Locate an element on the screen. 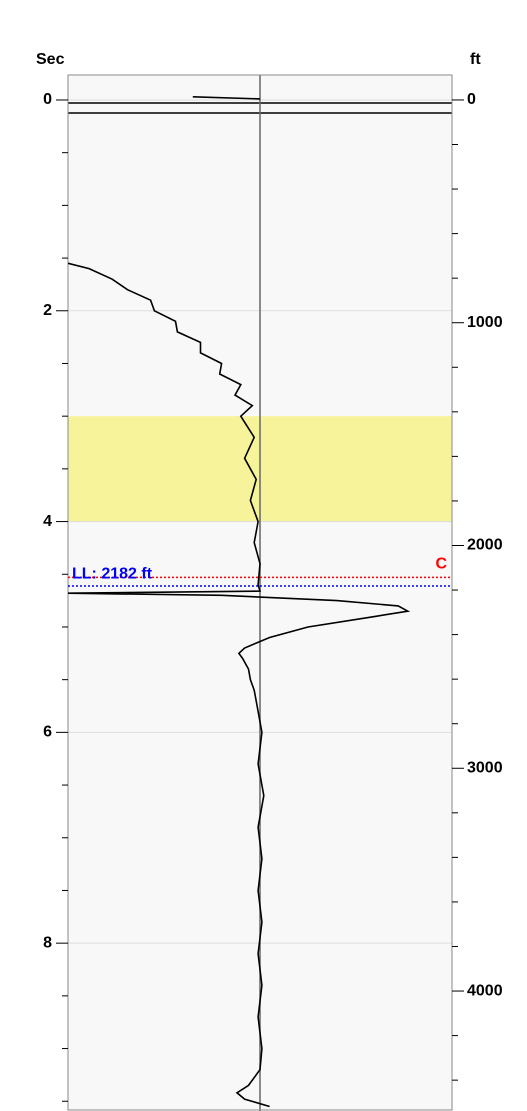  marker-label: LL: 2182 ft is located at coordinates (112, 573).